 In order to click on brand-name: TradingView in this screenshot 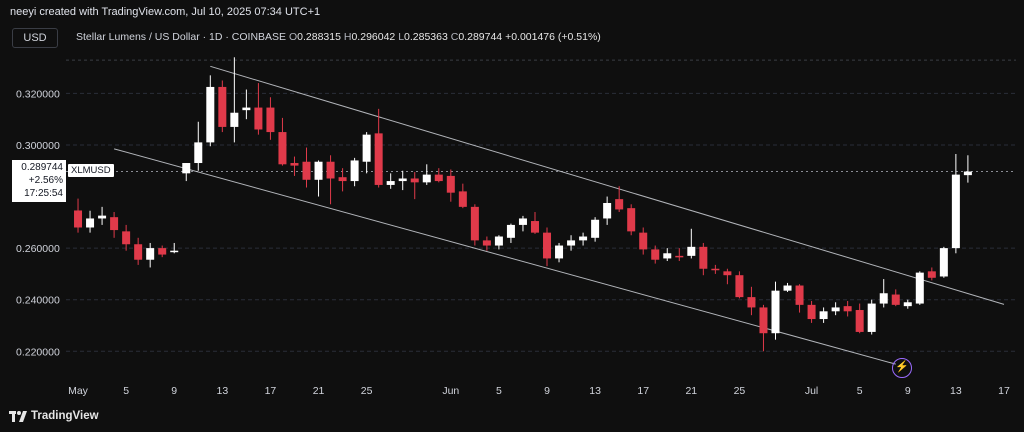, I will do `click(65, 416)`.